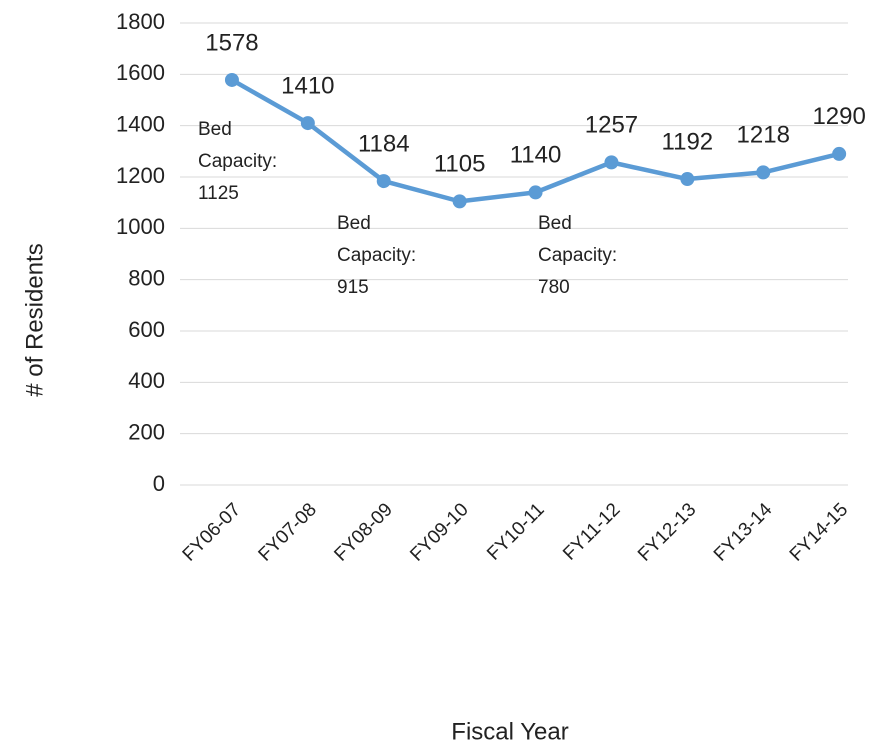 This screenshot has height=744, width=877. What do you see at coordinates (515, 531) in the screenshot?
I see `x-tick-label: FY10-11` at bounding box center [515, 531].